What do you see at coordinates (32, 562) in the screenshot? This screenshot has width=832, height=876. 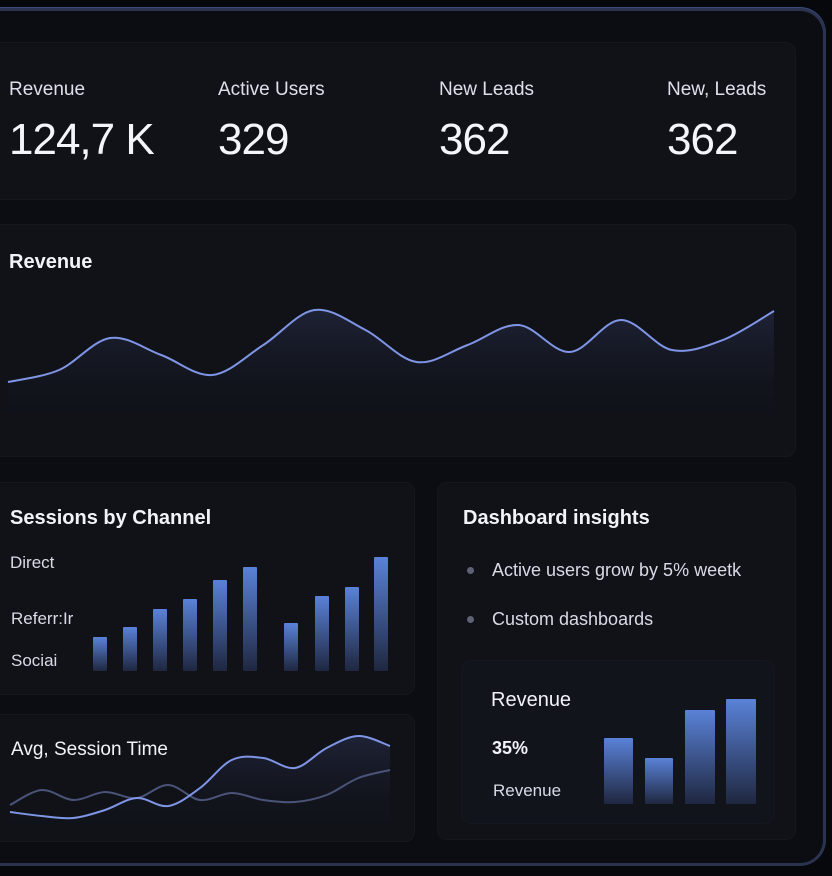 I see `channel-label-direct: Direct` at bounding box center [32, 562].